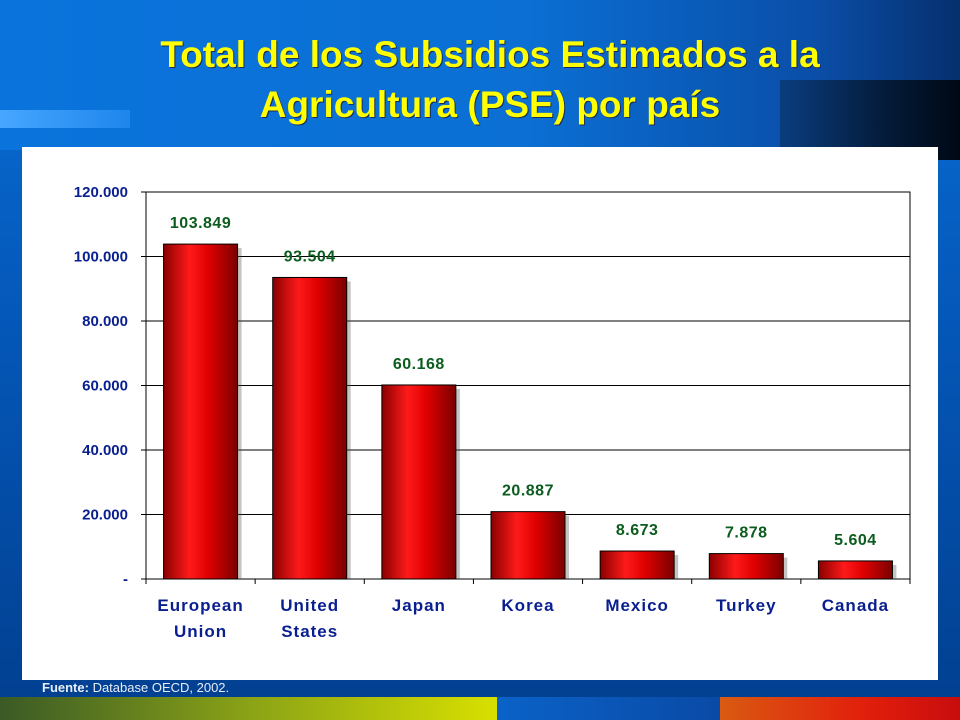  Describe the element at coordinates (105, 386) in the screenshot. I see `y-tick-label: 60.000` at that location.